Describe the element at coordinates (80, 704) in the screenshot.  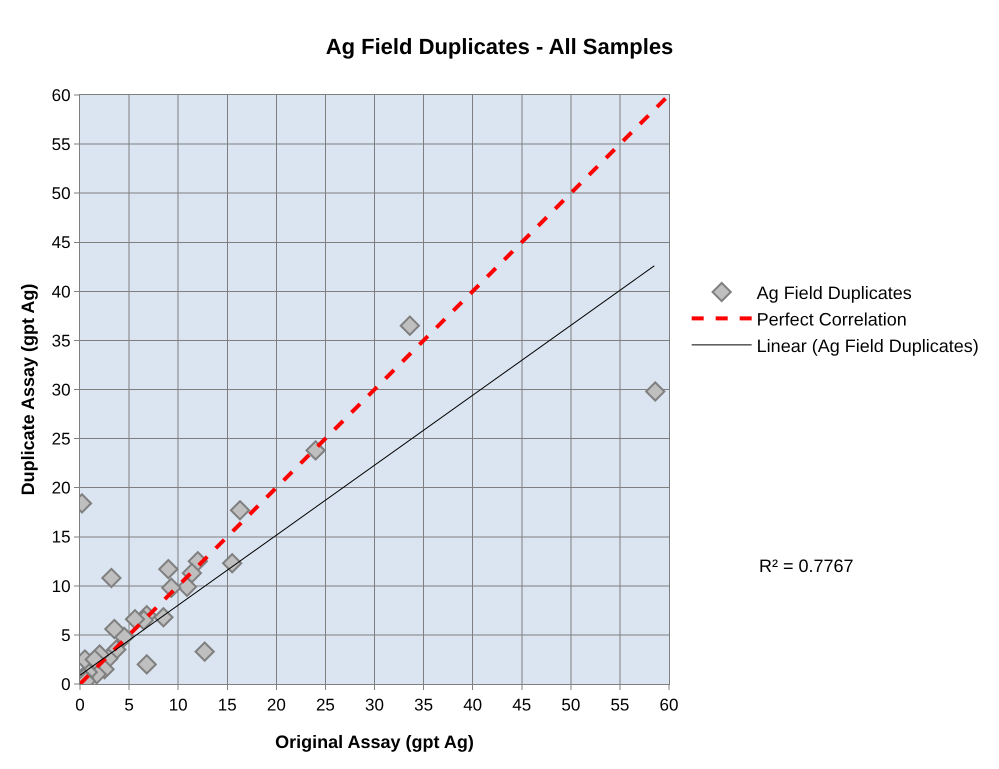
I see `x-tick-label: 0` at that location.